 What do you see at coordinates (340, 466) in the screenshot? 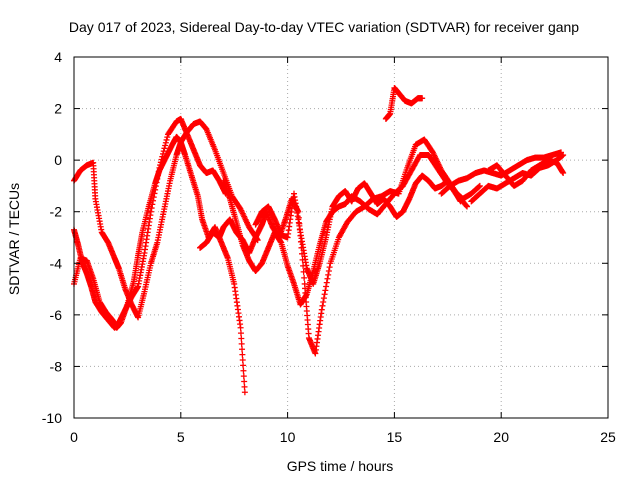
I see `x-axis-label: GPS time / hours` at bounding box center [340, 466].